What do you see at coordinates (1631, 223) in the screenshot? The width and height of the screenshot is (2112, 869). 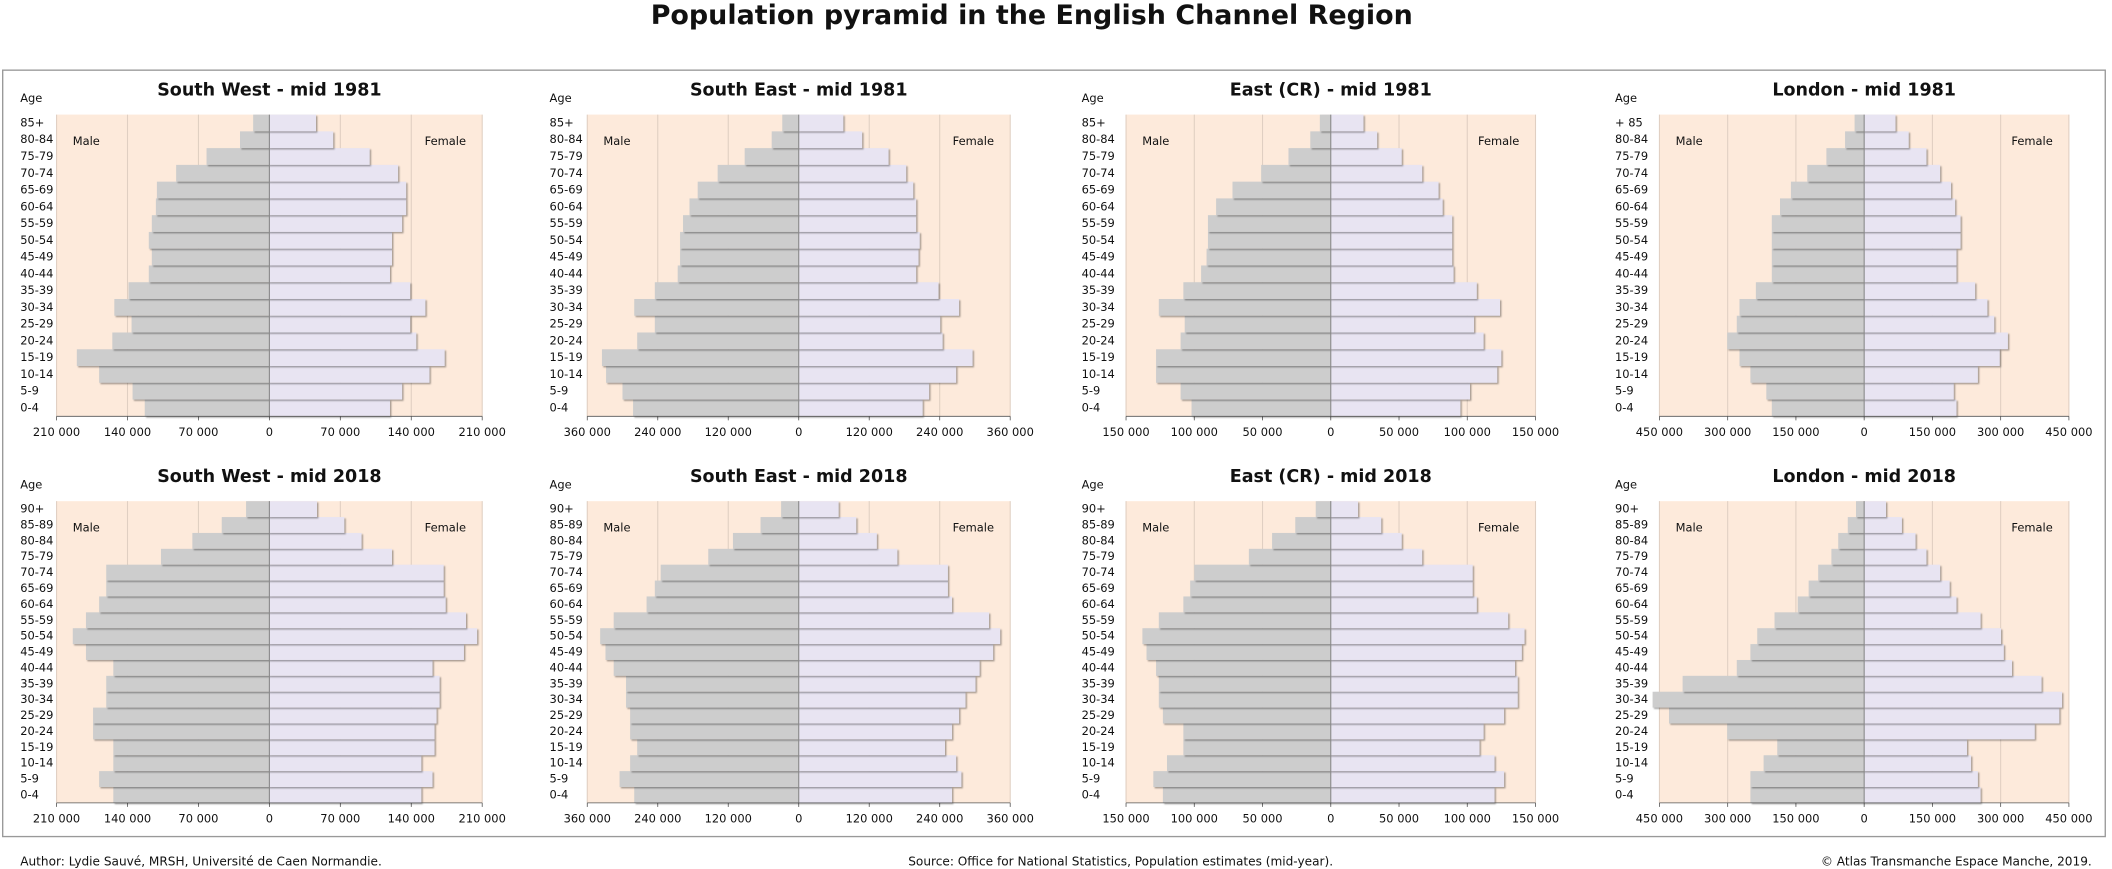 I see `age-group-label: 55-59` at bounding box center [1631, 223].